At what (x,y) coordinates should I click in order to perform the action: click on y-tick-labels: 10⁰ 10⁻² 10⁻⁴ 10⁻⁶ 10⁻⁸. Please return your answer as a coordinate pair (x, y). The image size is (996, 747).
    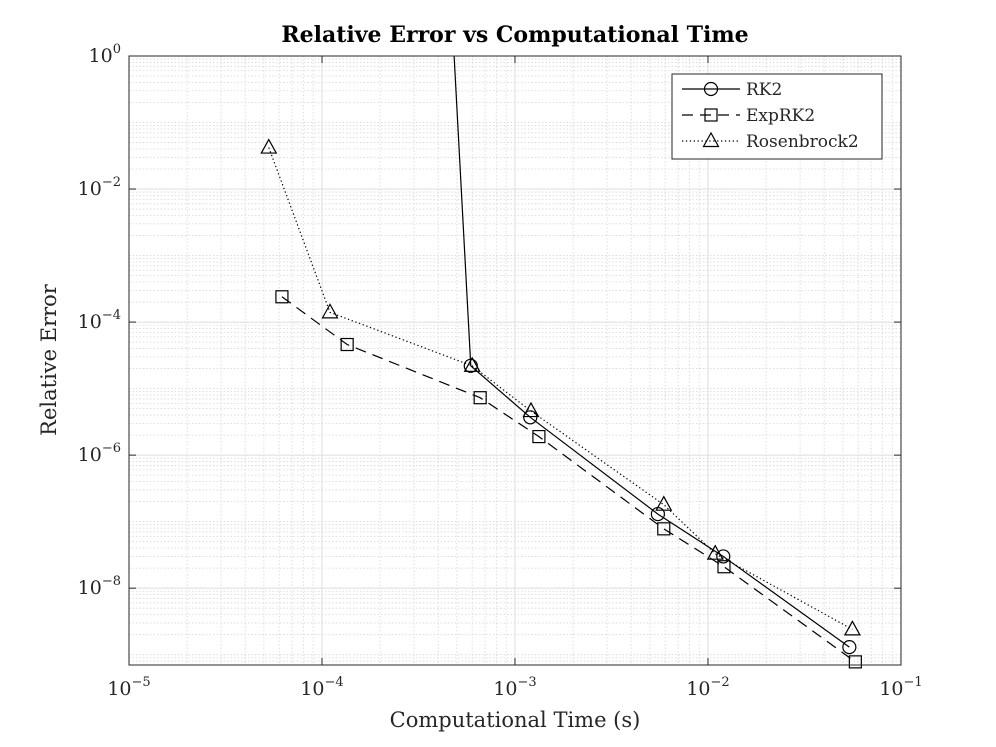
    Looking at the image, I should click on (99, 320).